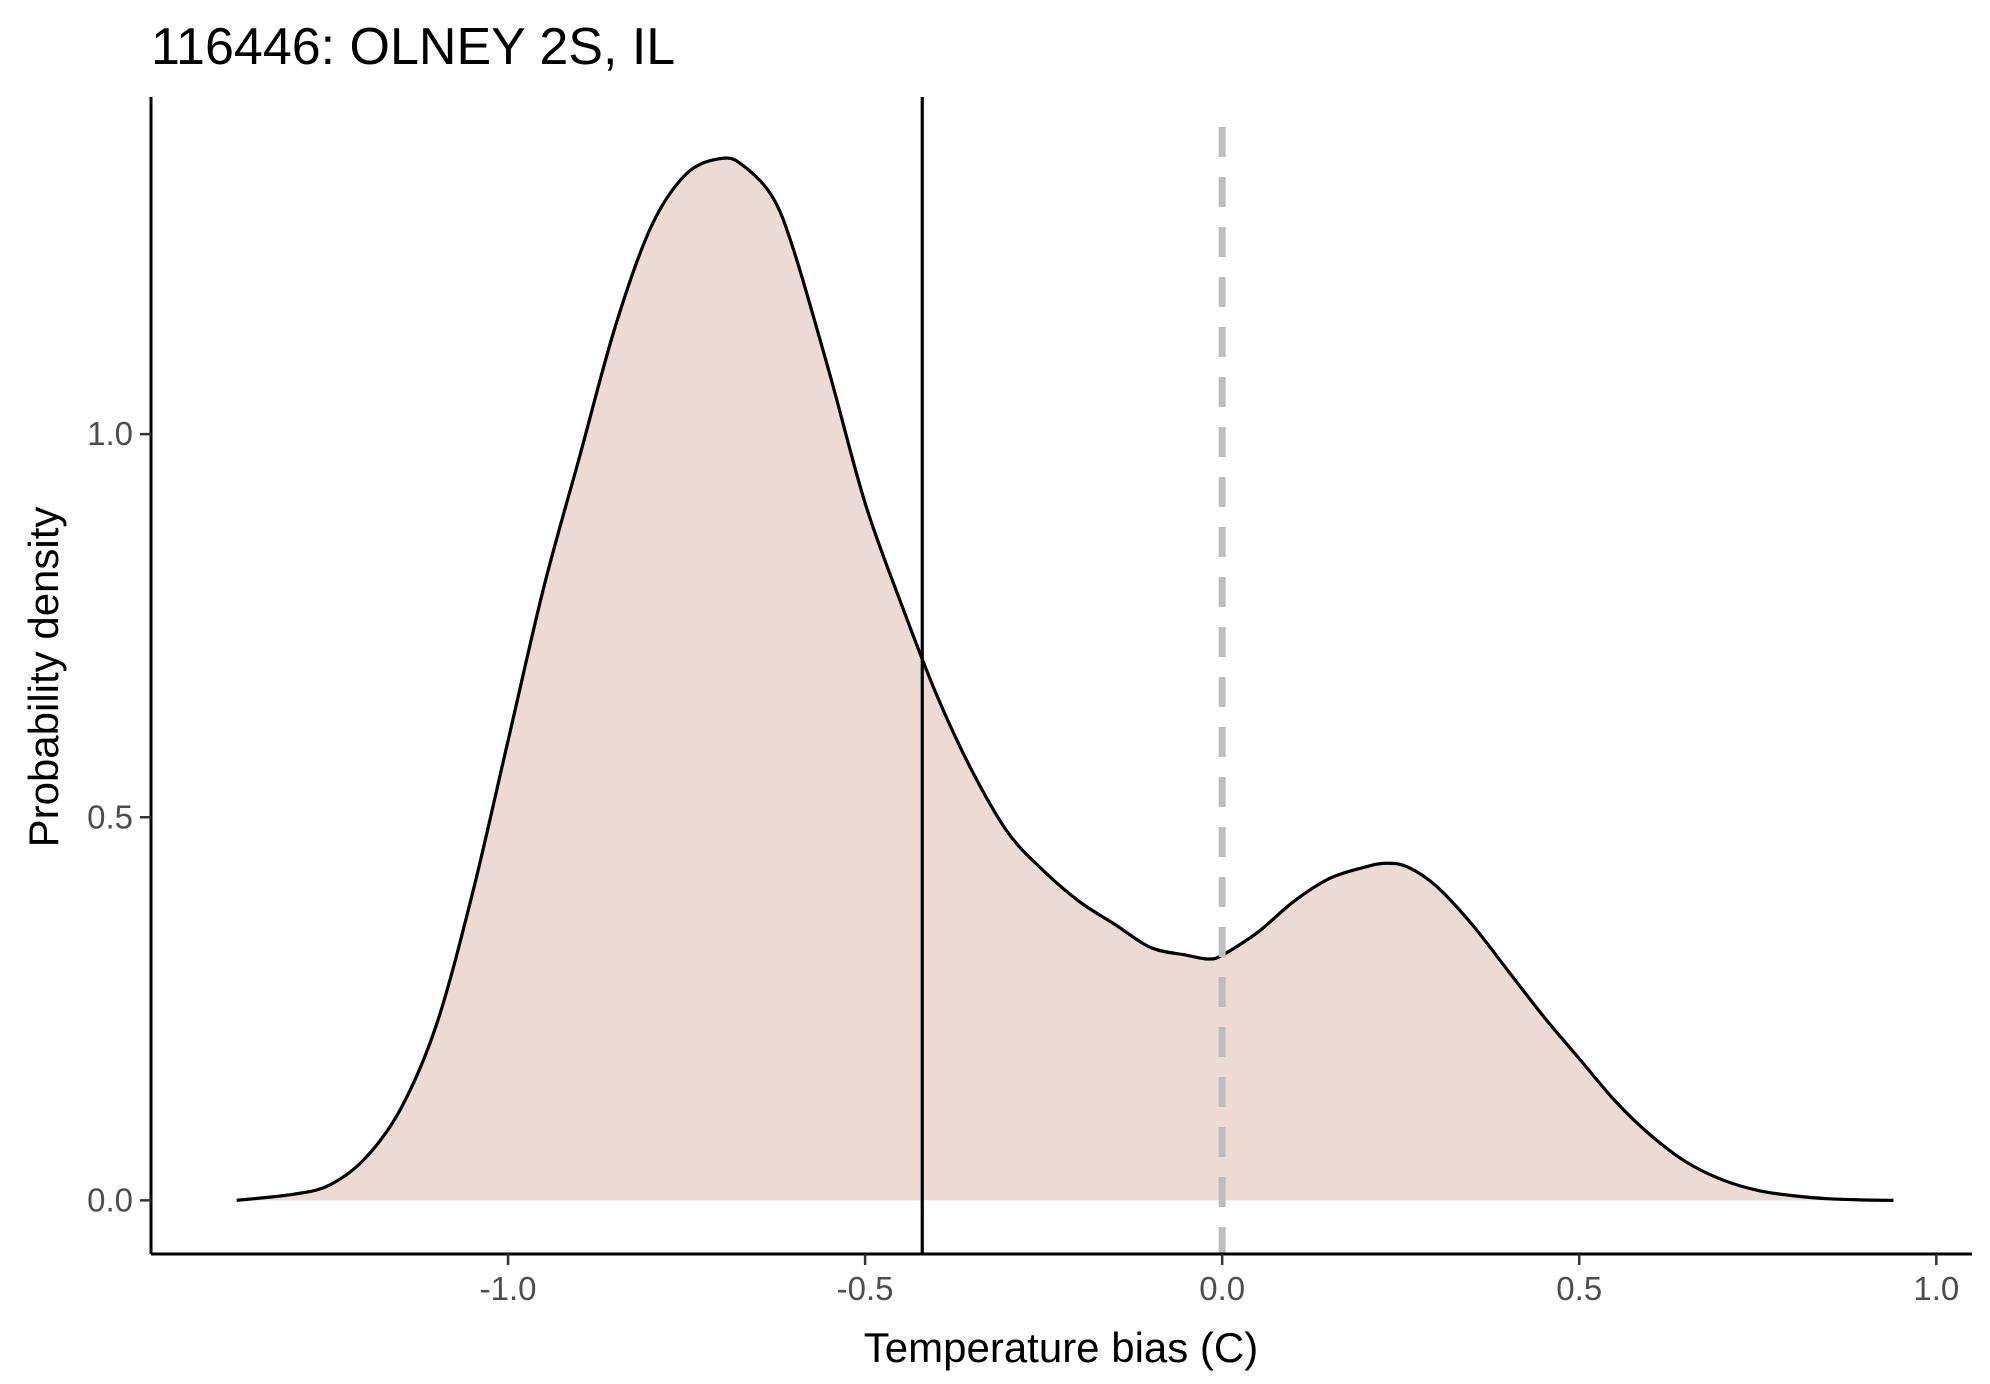 The width and height of the screenshot is (1990, 1384). Describe the element at coordinates (110, 1199) in the screenshot. I see `y-tick-label: 0.0` at that location.